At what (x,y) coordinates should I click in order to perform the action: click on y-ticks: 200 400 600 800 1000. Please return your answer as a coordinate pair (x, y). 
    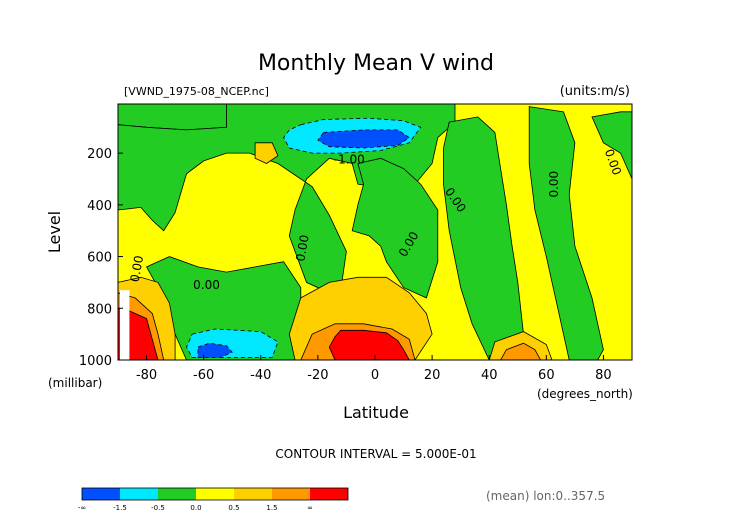
    Looking at the image, I should click on (101, 258).